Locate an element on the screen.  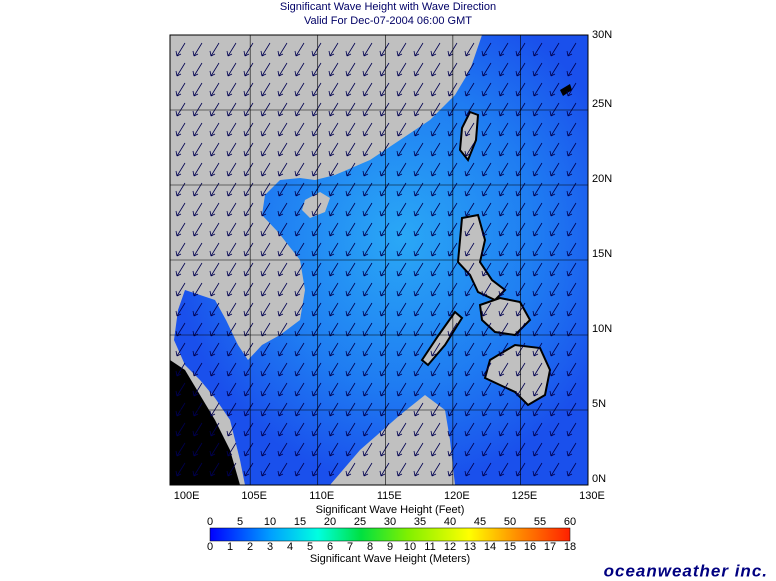
meters-title: Significant Wave Height (Meters) is located at coordinates (390, 559).